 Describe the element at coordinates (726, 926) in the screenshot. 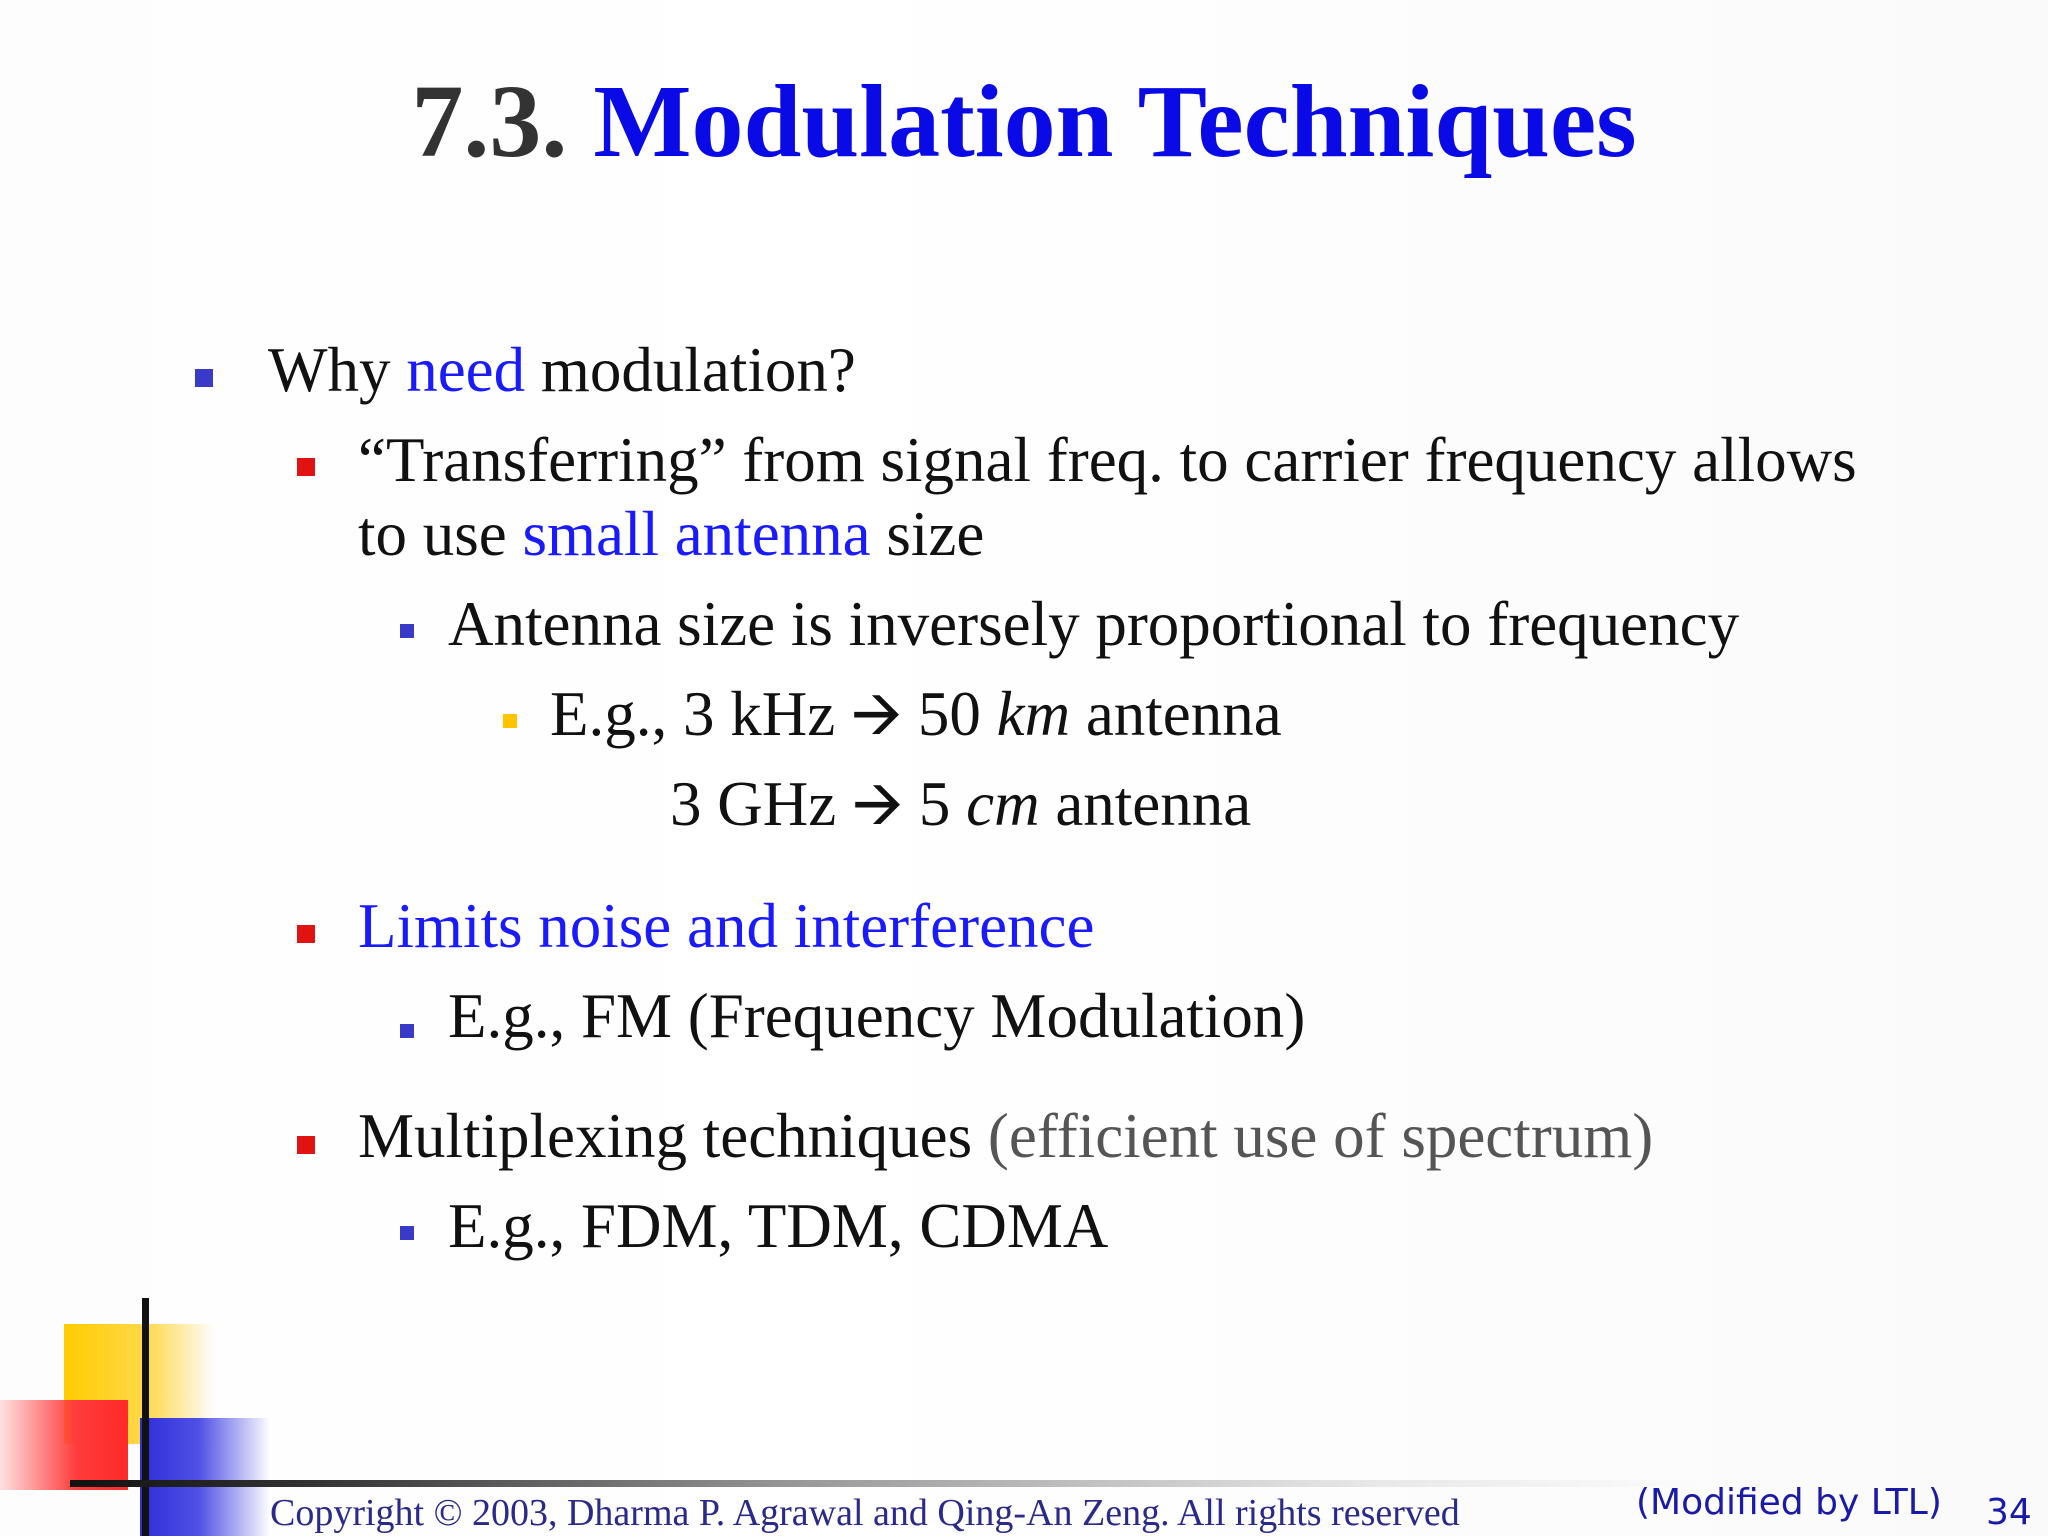

I see `bullet-limits-noise: Limits noise and interference` at that location.